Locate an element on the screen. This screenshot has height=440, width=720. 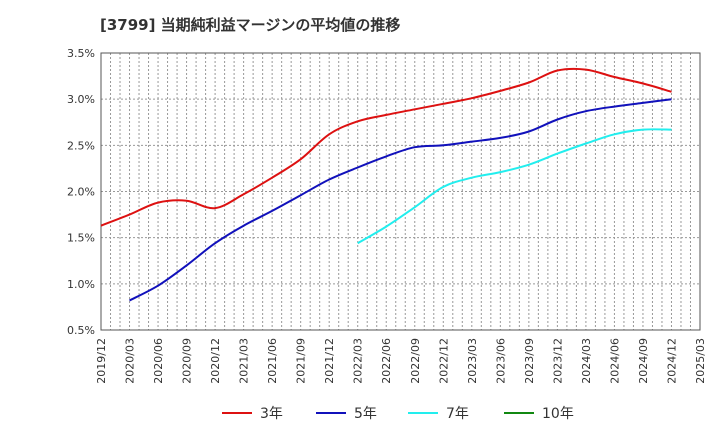
x-tick-label: 2023/12 is located at coordinates (557, 361).